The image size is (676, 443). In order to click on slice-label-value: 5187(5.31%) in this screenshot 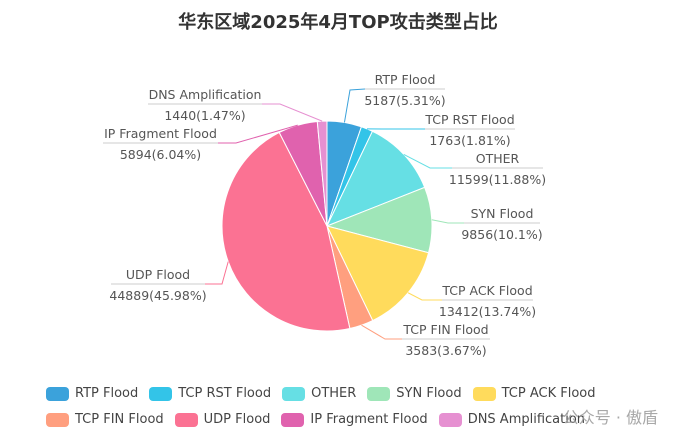, I will do `click(404, 100)`.